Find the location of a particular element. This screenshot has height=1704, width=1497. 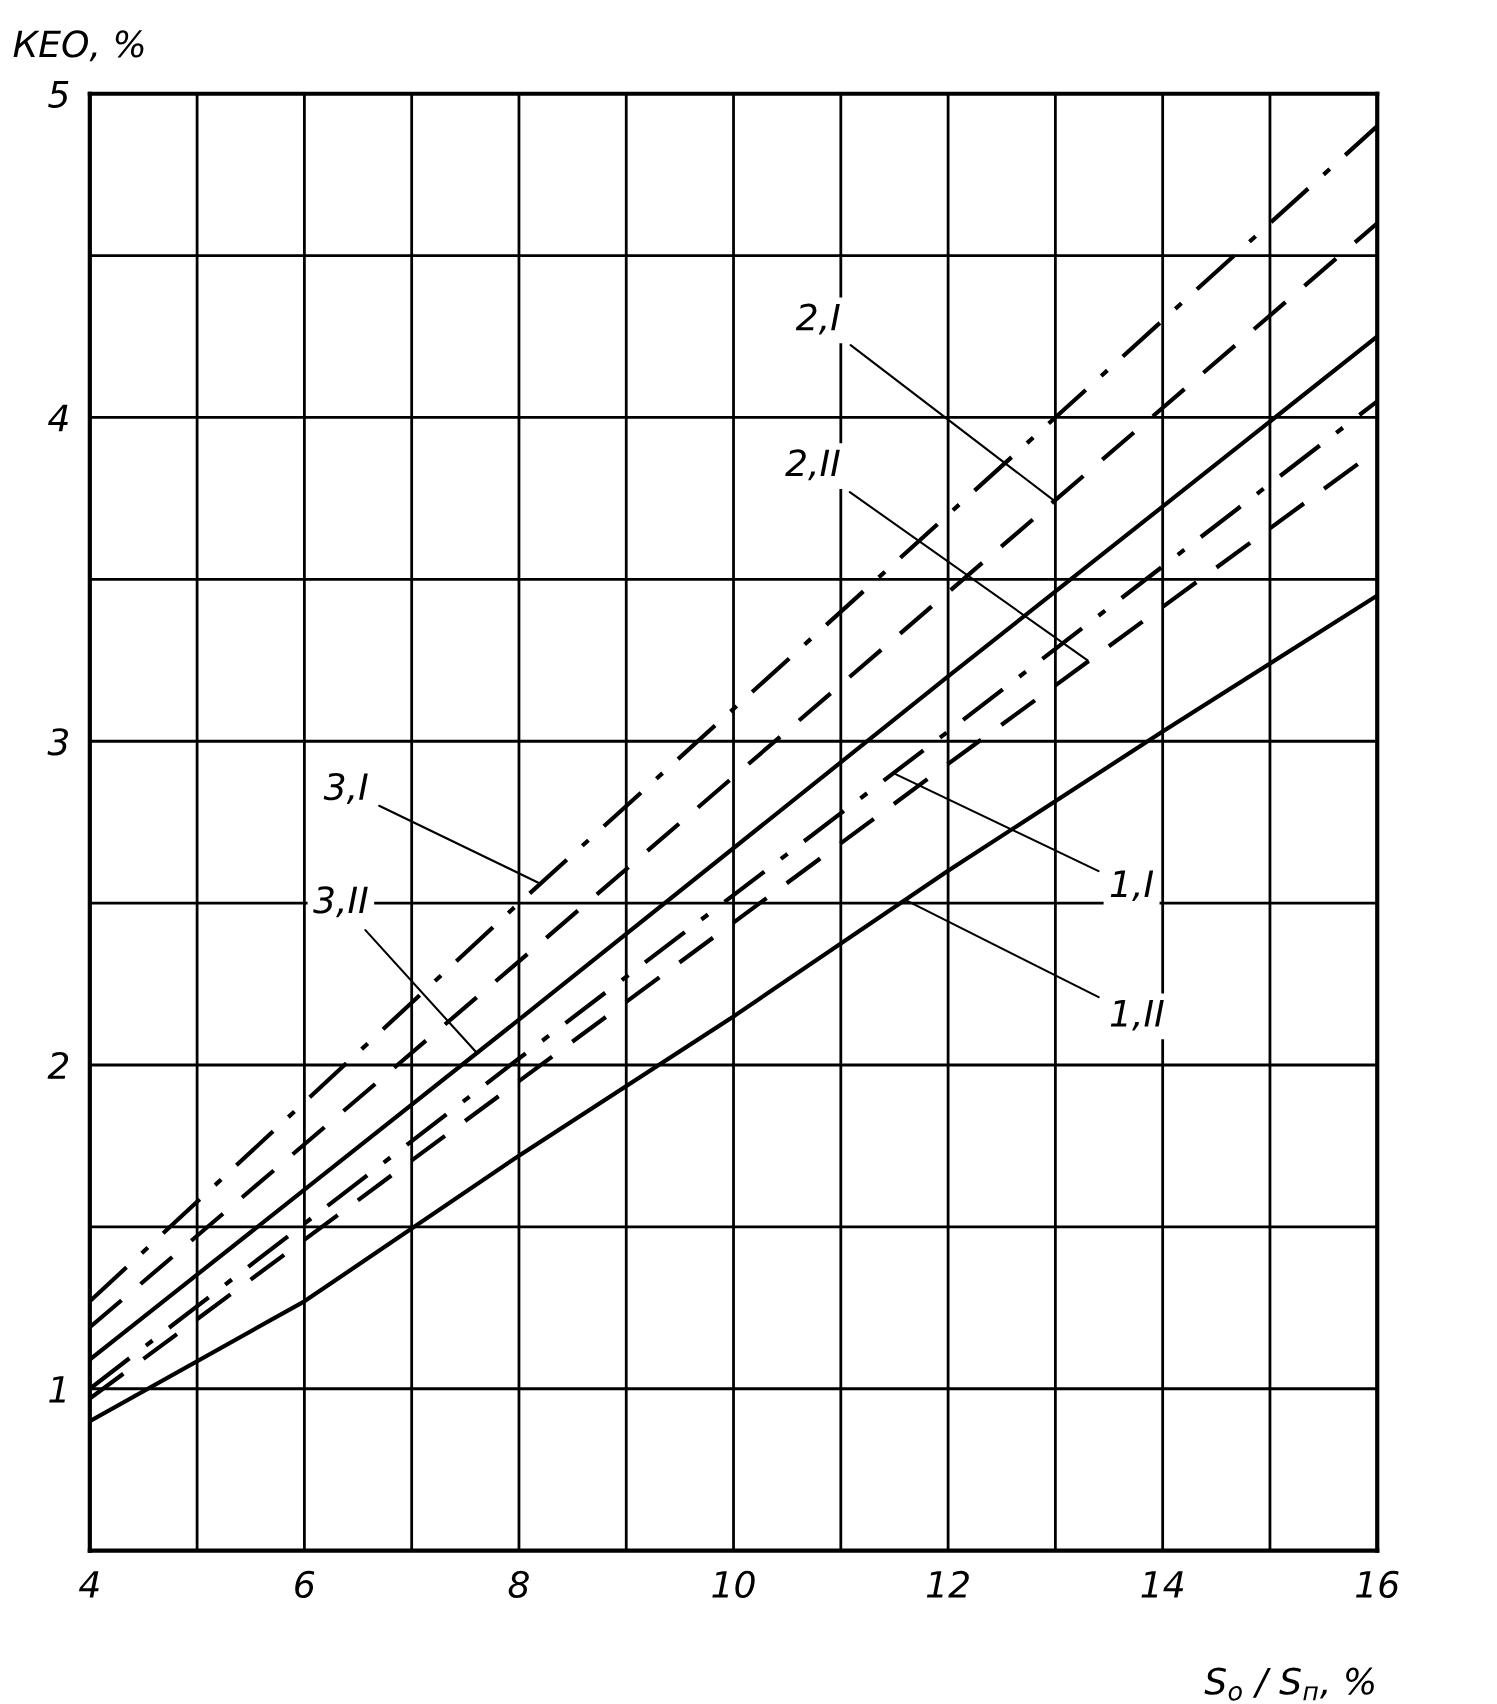

annotation: 3,I is located at coordinates (345, 788).